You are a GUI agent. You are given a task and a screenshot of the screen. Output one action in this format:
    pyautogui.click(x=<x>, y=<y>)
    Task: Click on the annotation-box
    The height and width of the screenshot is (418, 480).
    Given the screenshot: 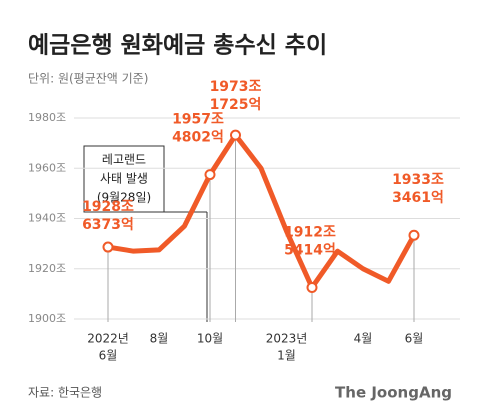 What is the action you would take?
    pyautogui.click(x=124, y=179)
    